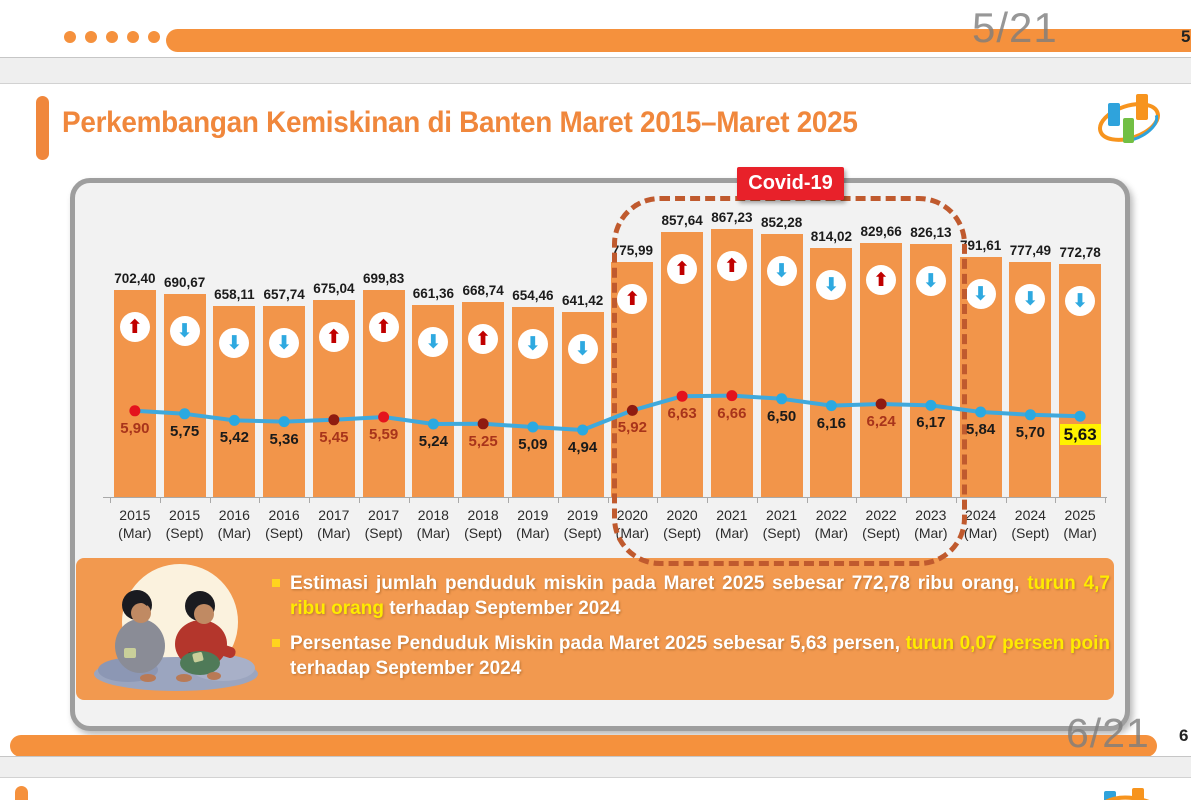 This screenshot has height=800, width=1191. Describe the element at coordinates (583, 746) in the screenshot. I see `slide-footer-bar` at that location.